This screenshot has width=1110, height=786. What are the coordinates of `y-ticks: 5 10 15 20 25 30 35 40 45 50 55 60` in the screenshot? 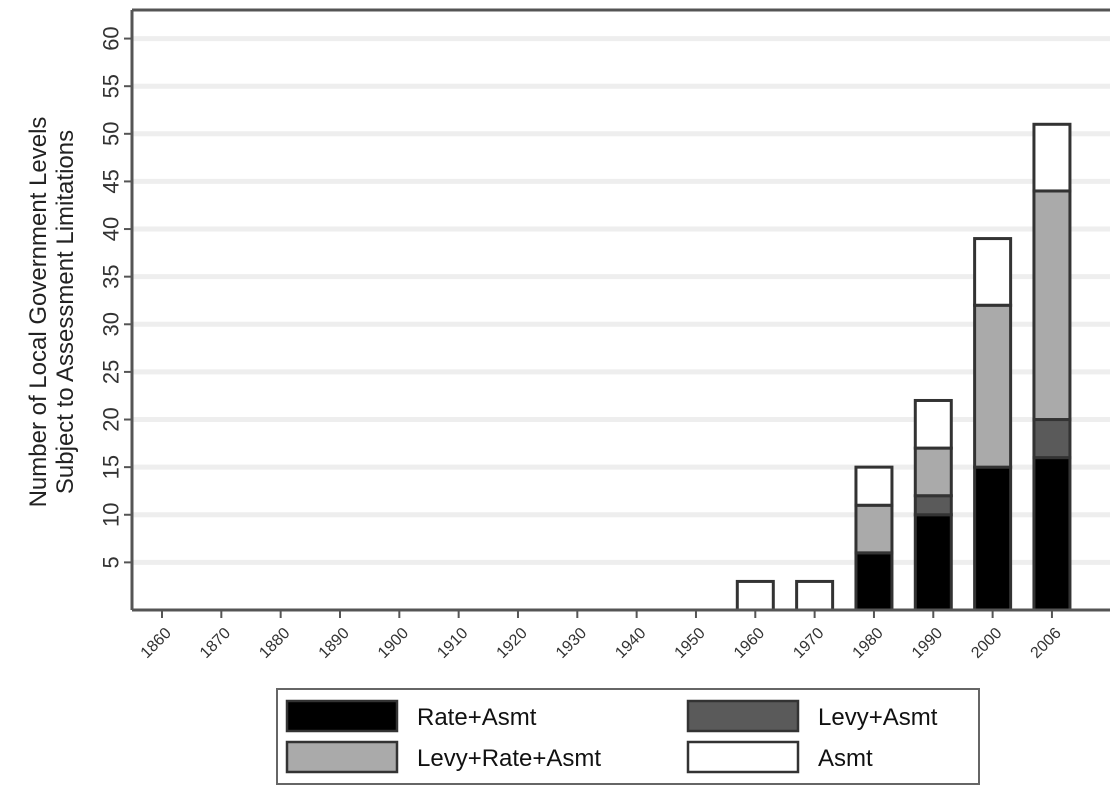 It's located at (115, 297).